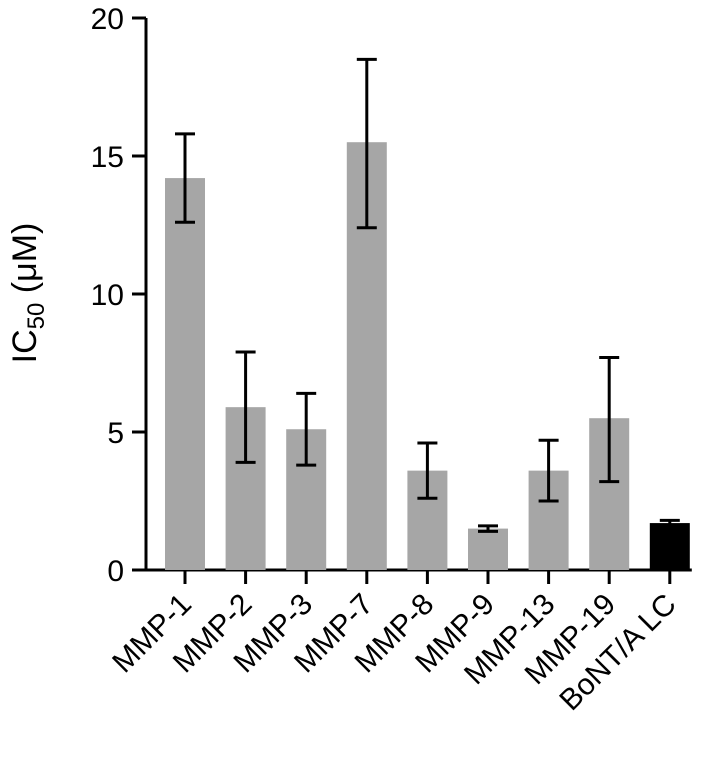  Describe the element at coordinates (115, 433) in the screenshot. I see `y-tick-label: 5` at that location.